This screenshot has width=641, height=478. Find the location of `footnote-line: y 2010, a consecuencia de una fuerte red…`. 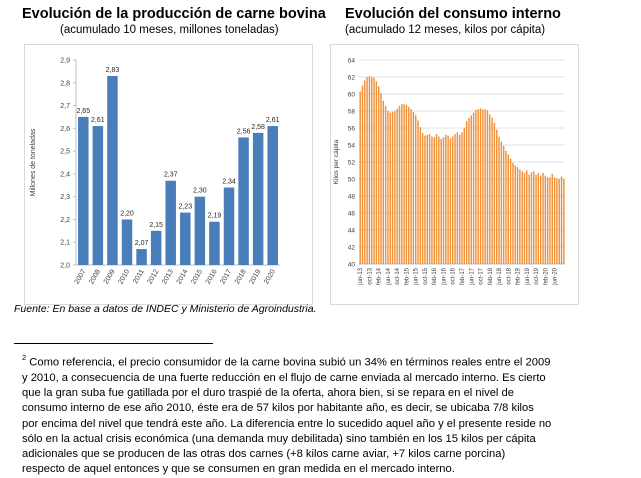

footnote-line: y 2010, a consecuencia de una fuerte red… is located at coordinates (322, 378).